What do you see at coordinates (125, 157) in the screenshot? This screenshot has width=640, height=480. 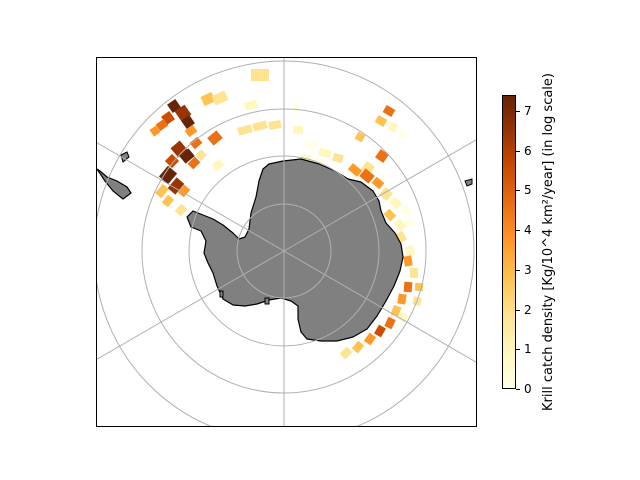 I see `falkland-islands` at bounding box center [125, 157].